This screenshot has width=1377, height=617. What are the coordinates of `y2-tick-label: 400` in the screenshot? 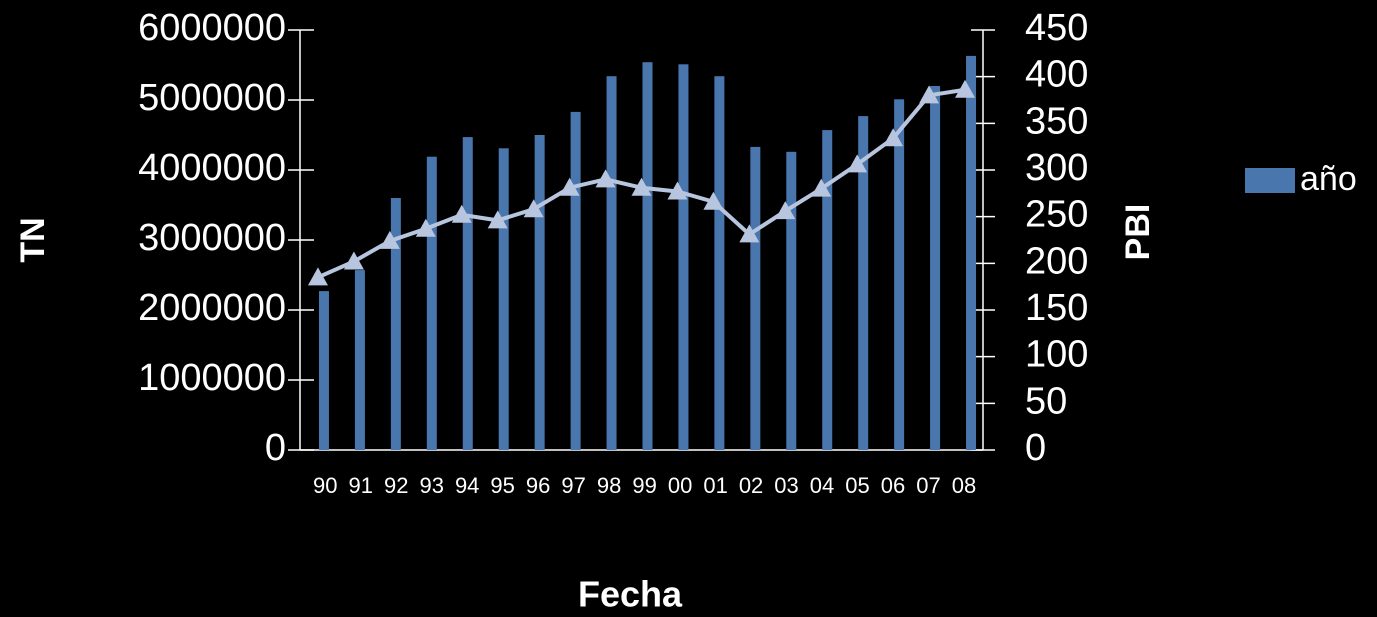 It's located at (1056, 75).